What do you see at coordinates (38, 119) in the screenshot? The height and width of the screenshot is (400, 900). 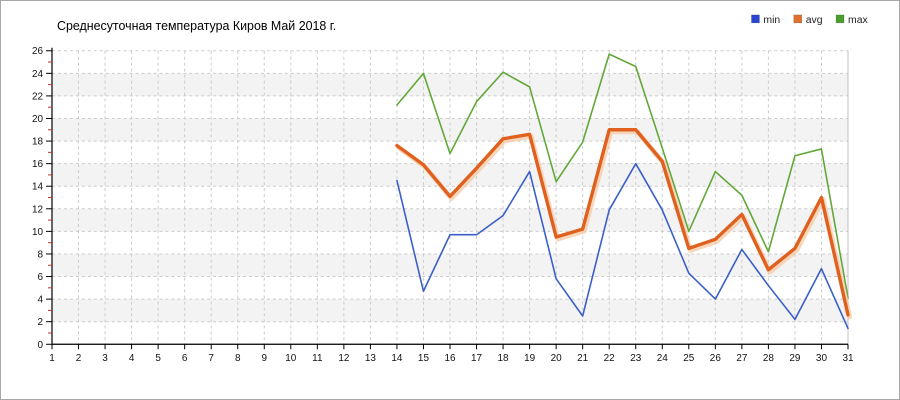 I see `y-axis-tick-label: 20` at bounding box center [38, 119].